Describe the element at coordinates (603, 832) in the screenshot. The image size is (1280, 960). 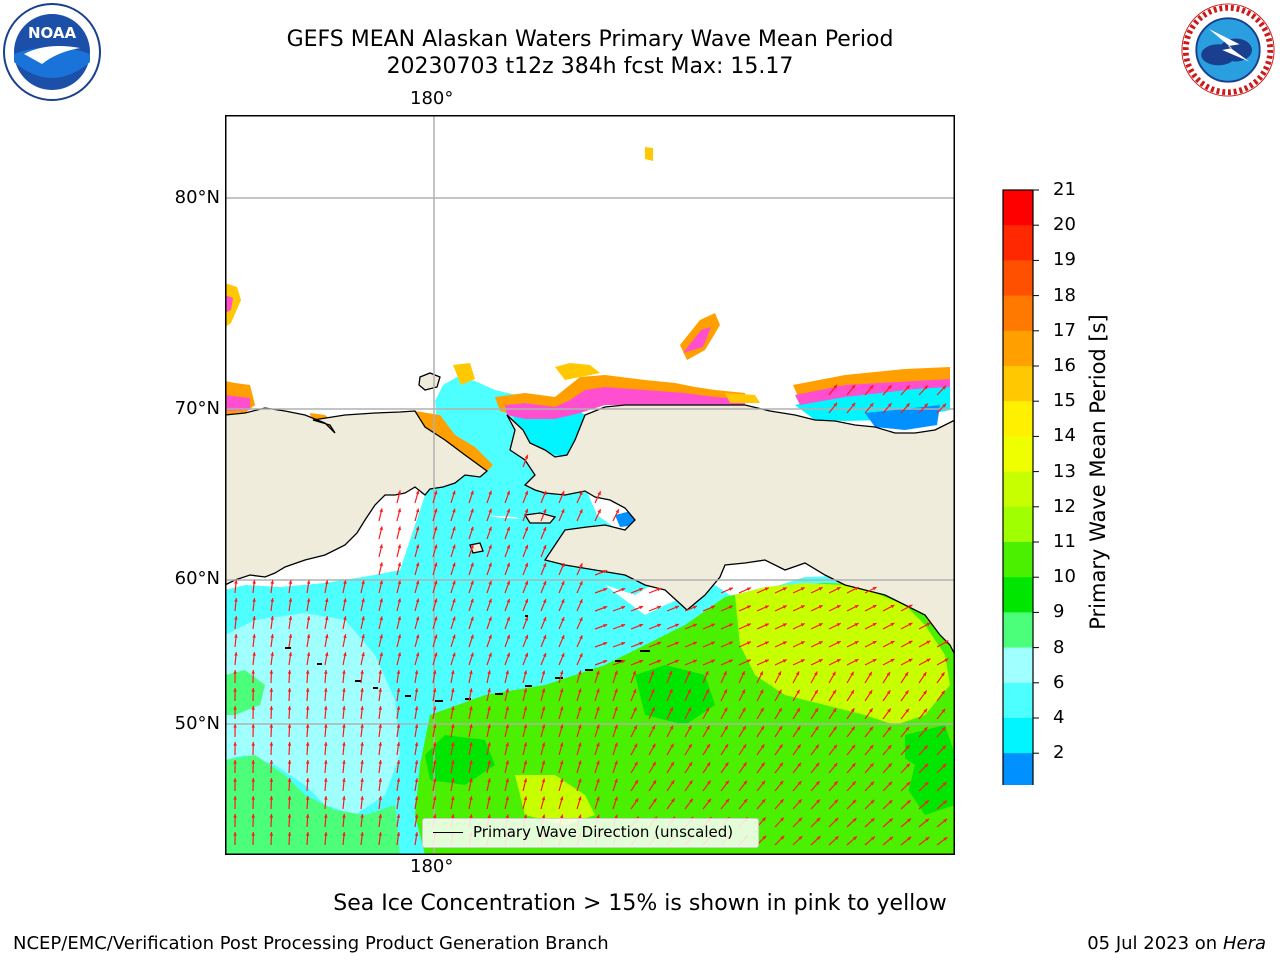
I see `legend-label: Primary Wave Direction (unscaled)` at that location.